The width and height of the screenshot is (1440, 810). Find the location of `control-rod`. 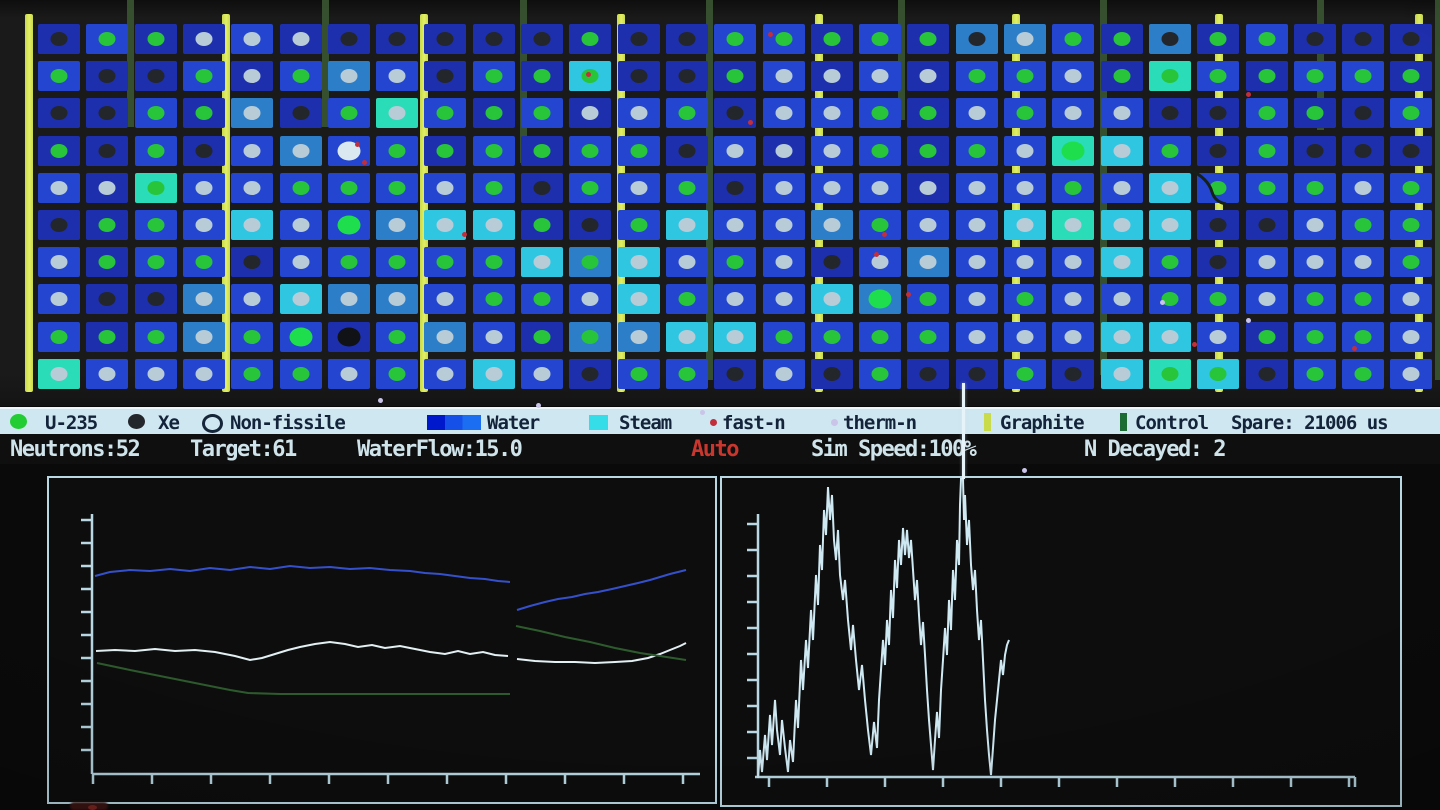

control-rod is located at coordinates (901, 60).